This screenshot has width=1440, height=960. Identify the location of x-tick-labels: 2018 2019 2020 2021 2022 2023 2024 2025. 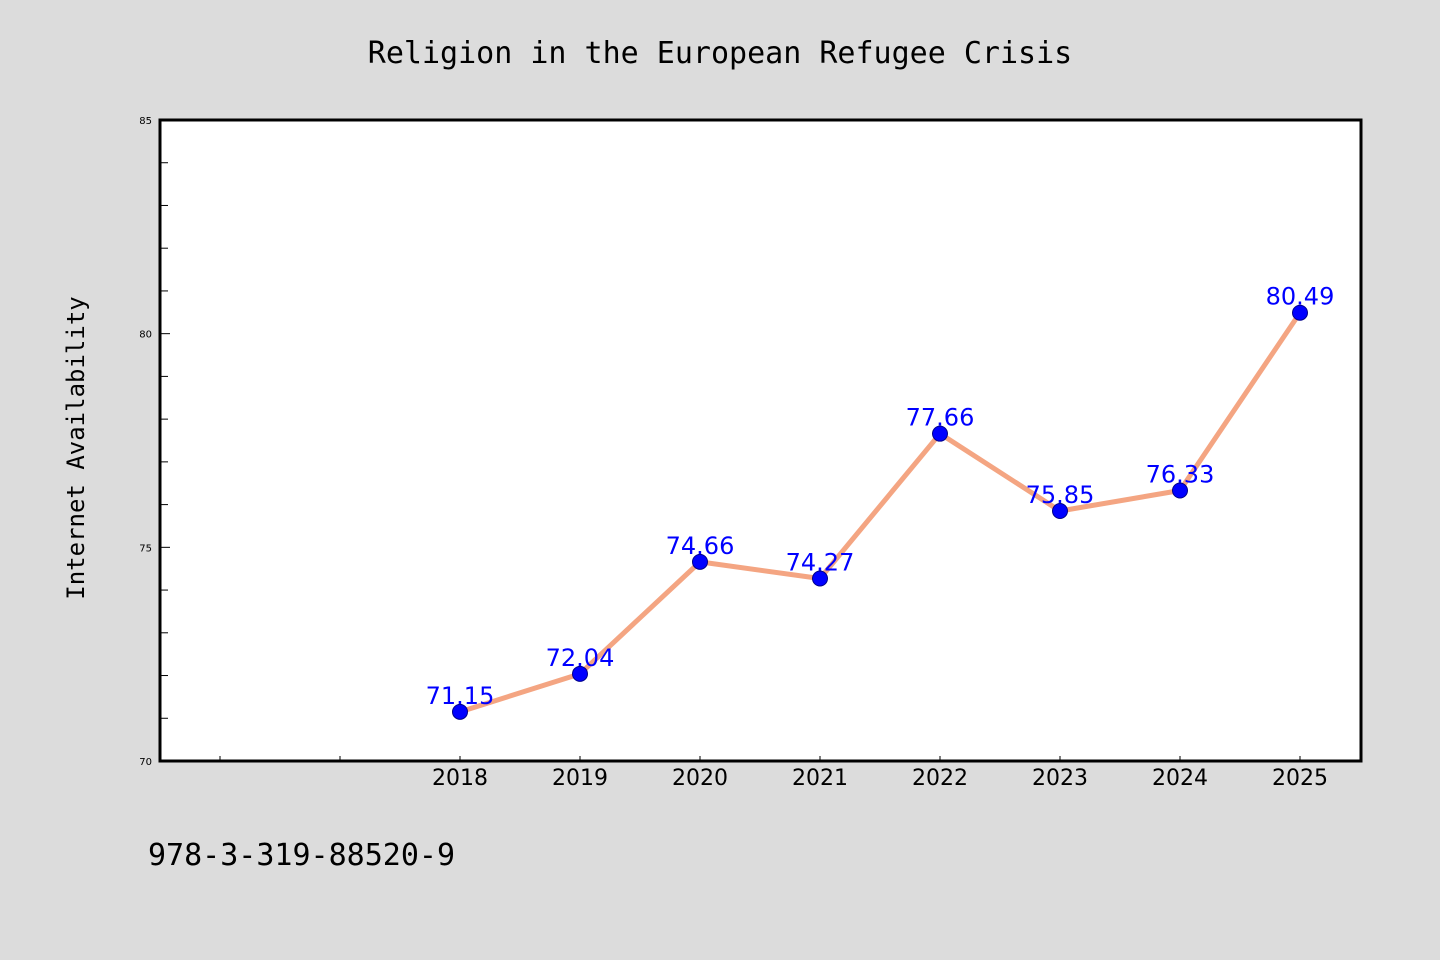
(880, 778).